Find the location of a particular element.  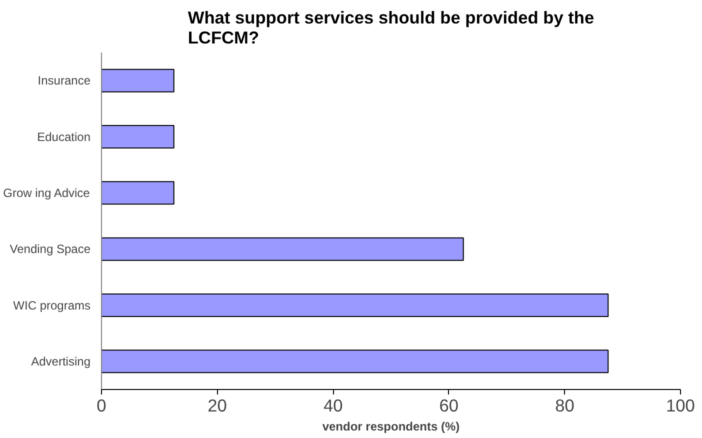

y-tick-label: Education is located at coordinates (63, 137).